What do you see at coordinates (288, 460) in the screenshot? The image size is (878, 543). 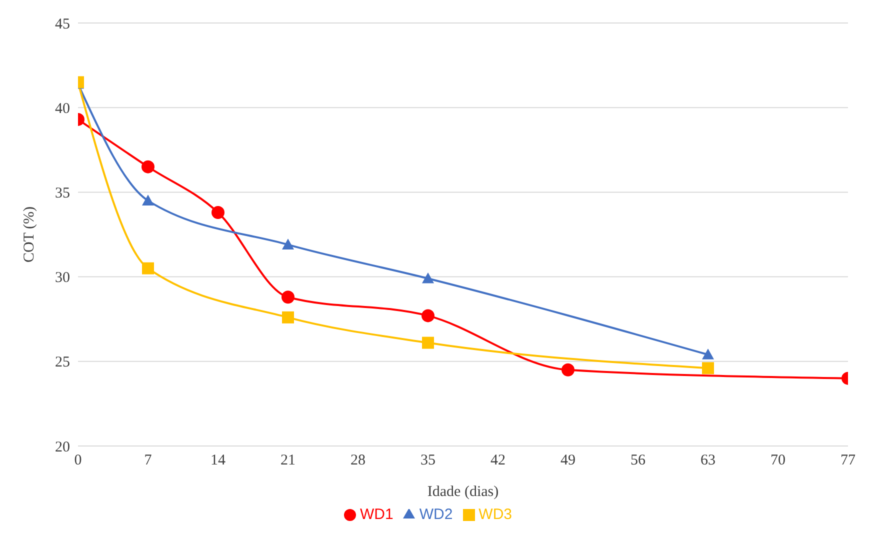 I see `x-tick-label: 21` at bounding box center [288, 460].